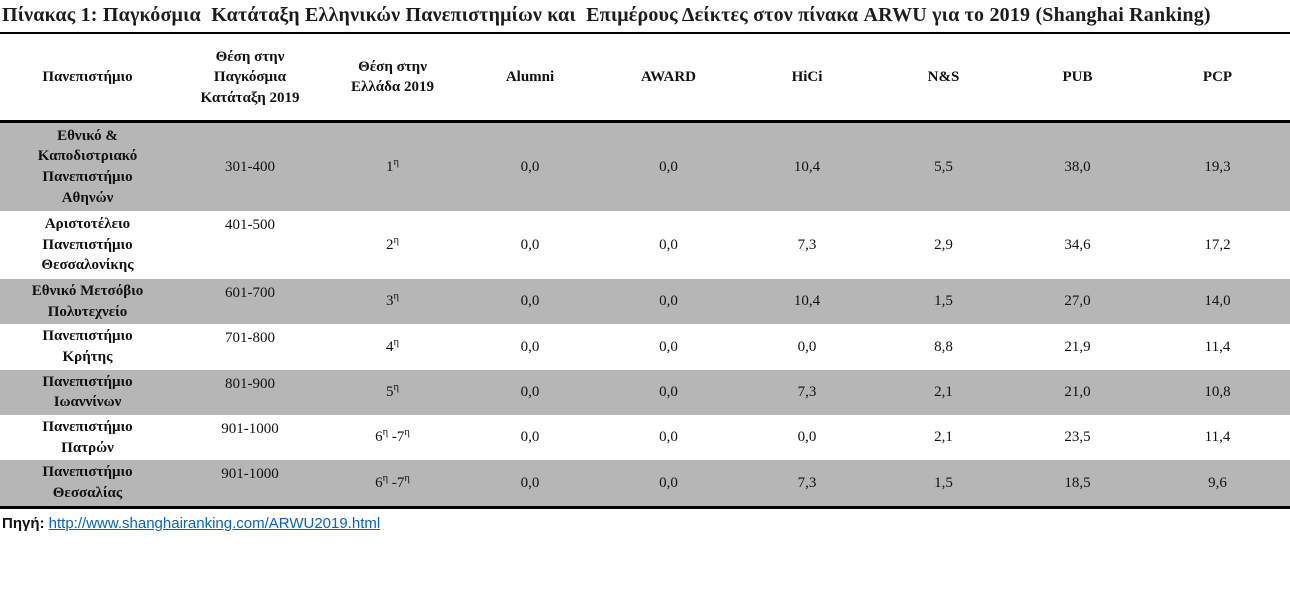  Describe the element at coordinates (87, 346) in the screenshot. I see `cell-university: Πανεπιστήμιο Κρήτης` at that location.